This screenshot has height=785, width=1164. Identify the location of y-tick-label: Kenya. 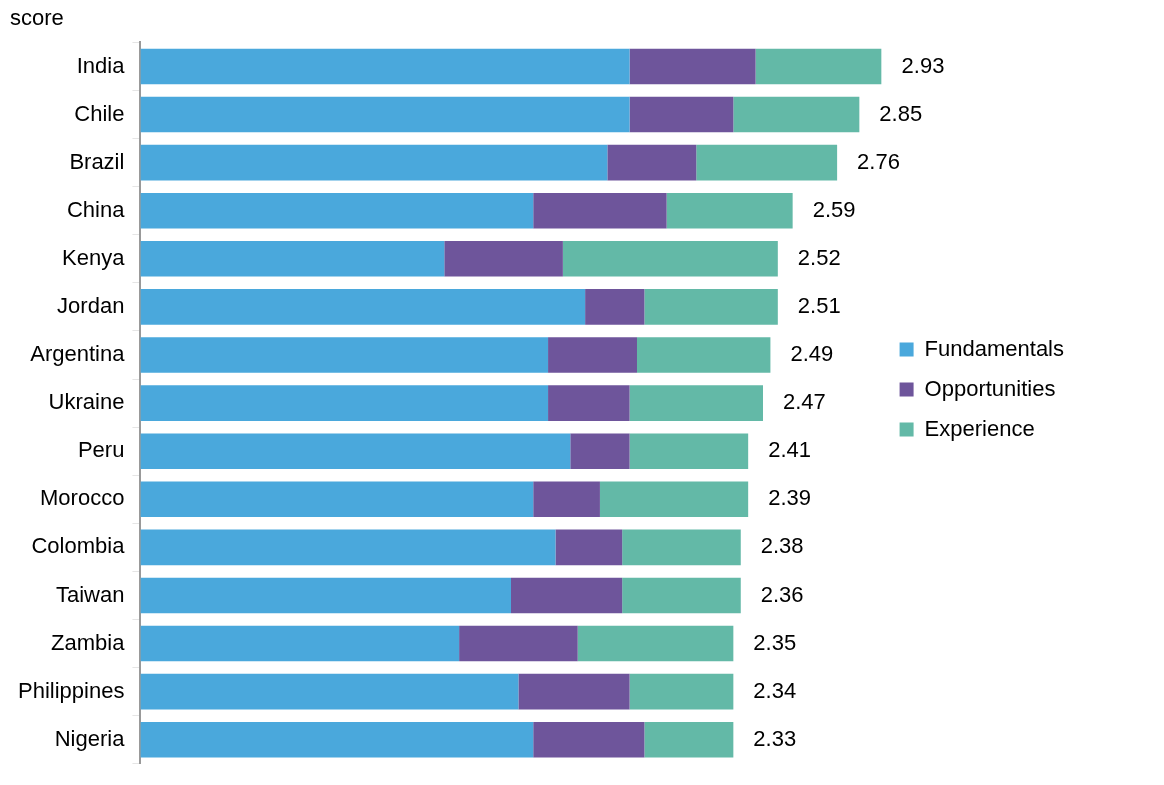
(94, 257).